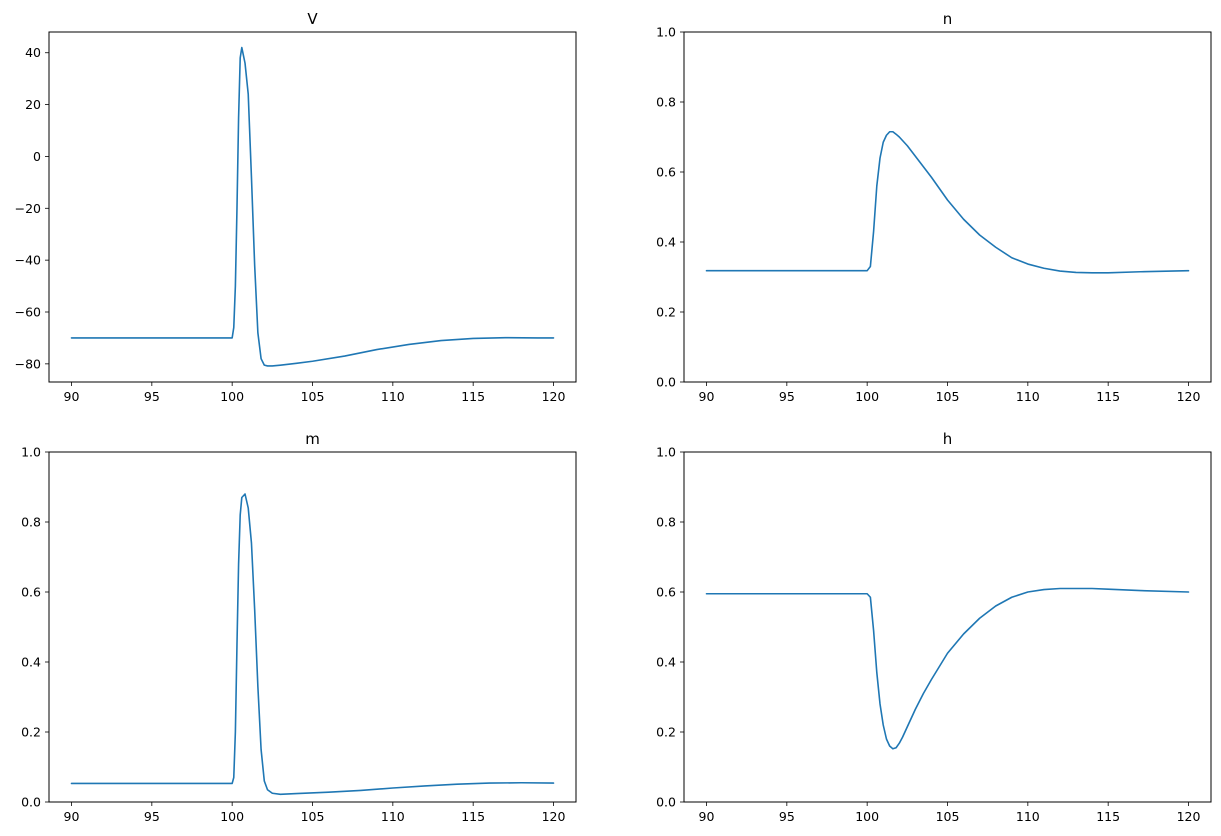 This screenshot has width=1221, height=836. What do you see at coordinates (33, 104) in the screenshot?
I see `y-tick-label: 20` at bounding box center [33, 104].